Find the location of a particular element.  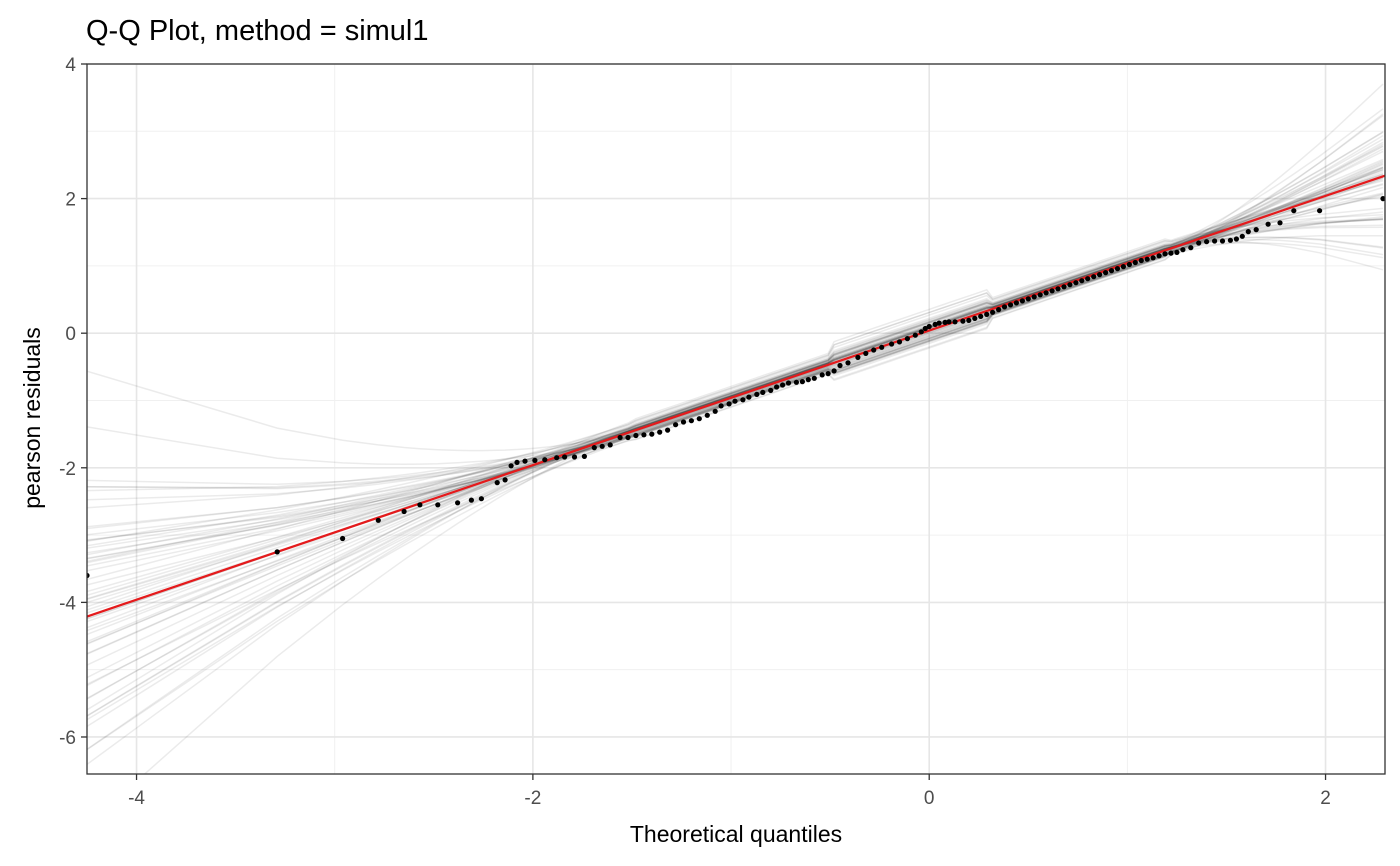

y-tick-label: 4 is located at coordinates (70, 65).